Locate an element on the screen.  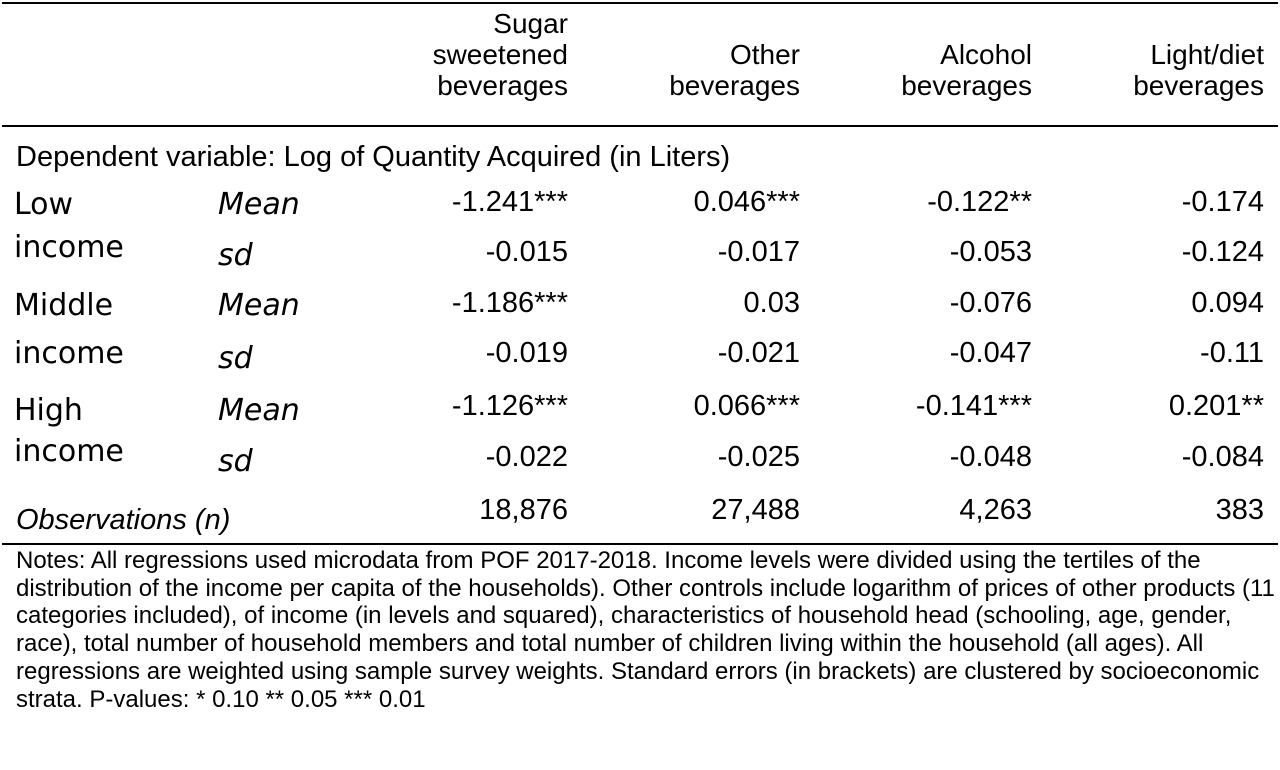
observations-label: Observations (n) is located at coordinates (123, 520).